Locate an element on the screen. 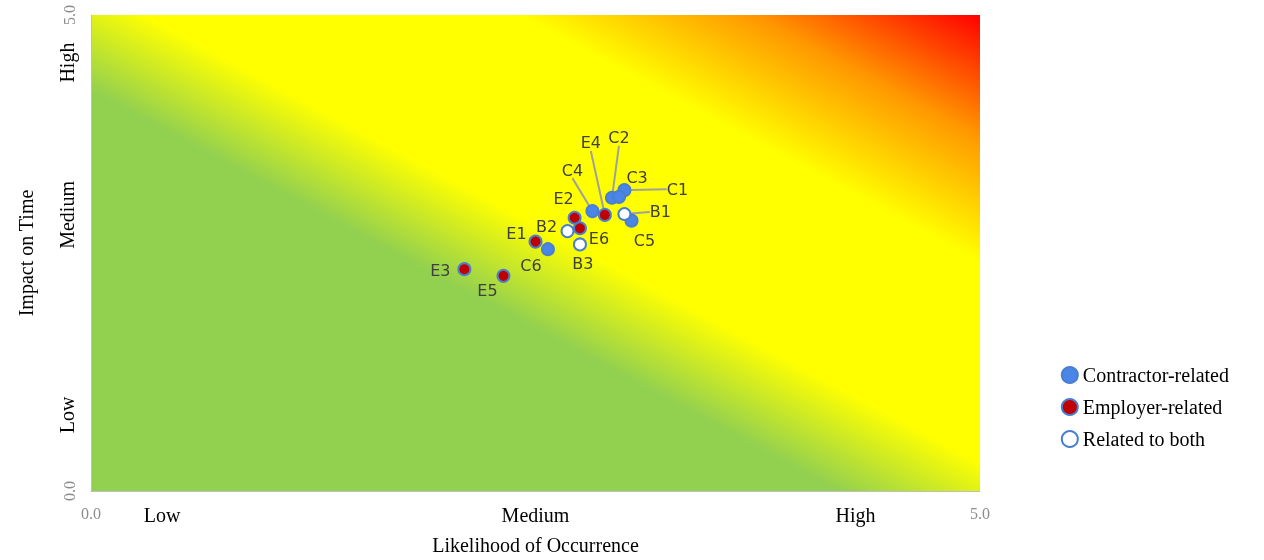  y-tick-label: 0.0 is located at coordinates (69, 491).